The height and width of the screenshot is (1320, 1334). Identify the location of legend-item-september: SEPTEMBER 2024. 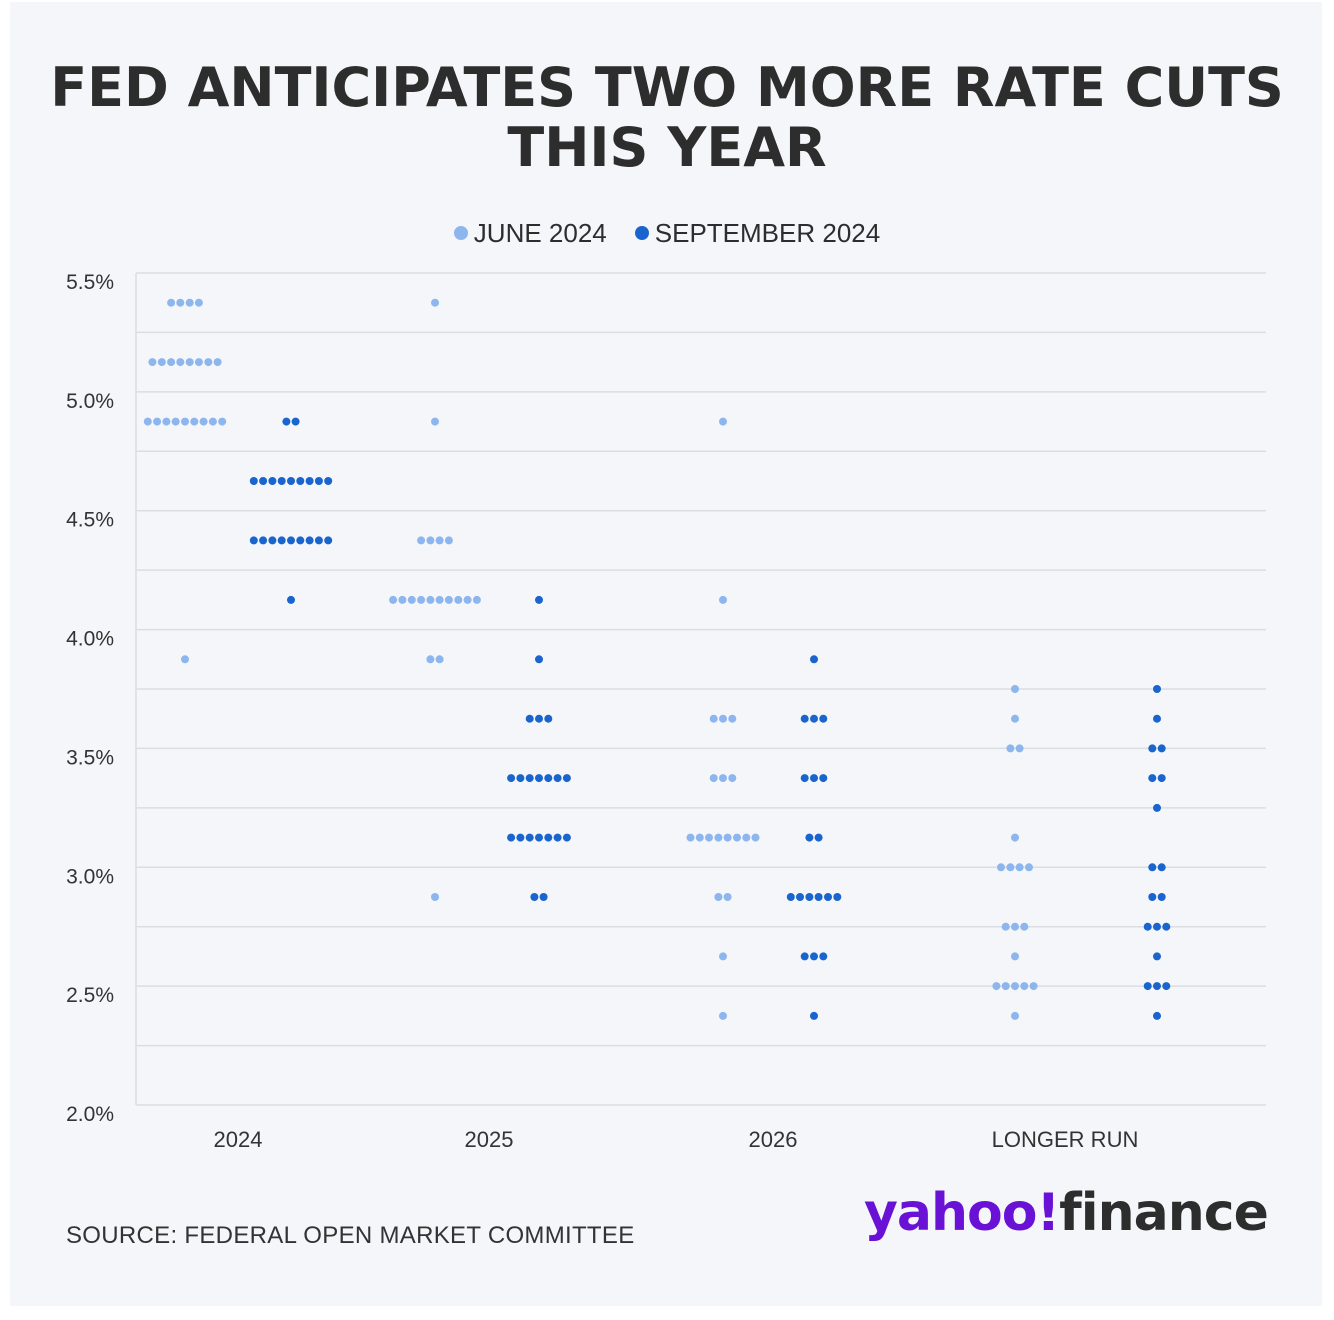
(757, 233).